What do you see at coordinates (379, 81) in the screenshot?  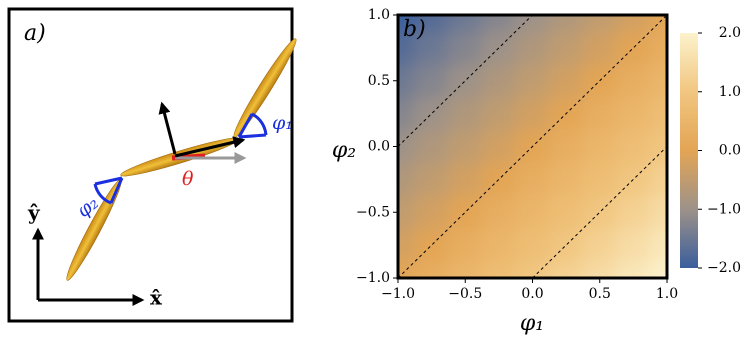 I see `y-tick-label: 0.5` at bounding box center [379, 81].